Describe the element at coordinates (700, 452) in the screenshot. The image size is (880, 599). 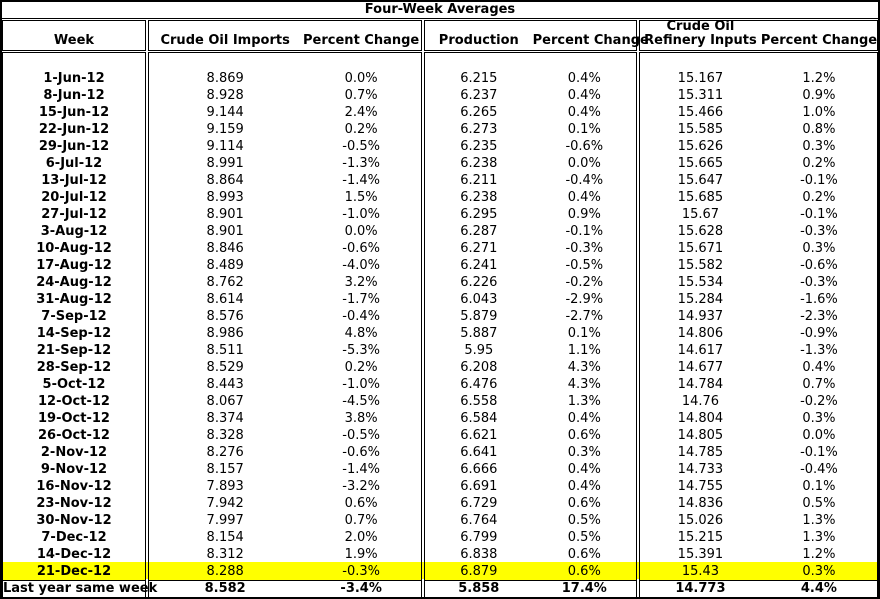
I see `refinery-value-cell: 14.785` at that location.